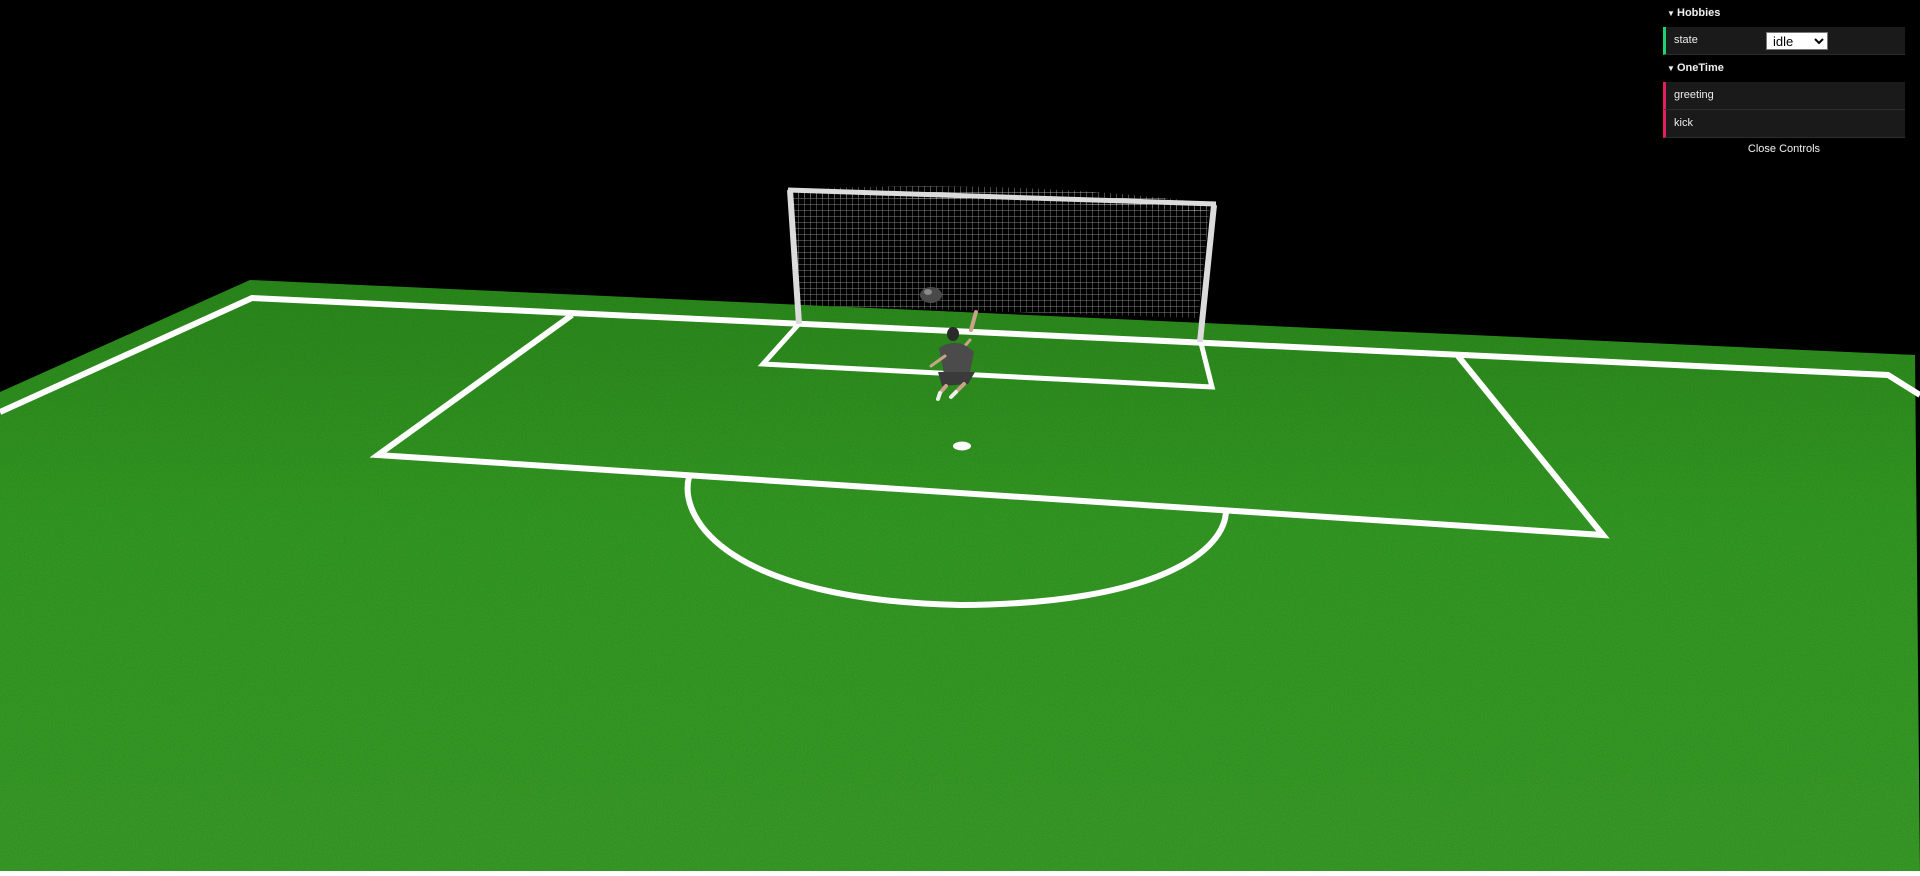 The width and height of the screenshot is (1920, 876). Describe the element at coordinates (1784, 96) in the screenshot. I see `greeting-button: greeting` at that location.